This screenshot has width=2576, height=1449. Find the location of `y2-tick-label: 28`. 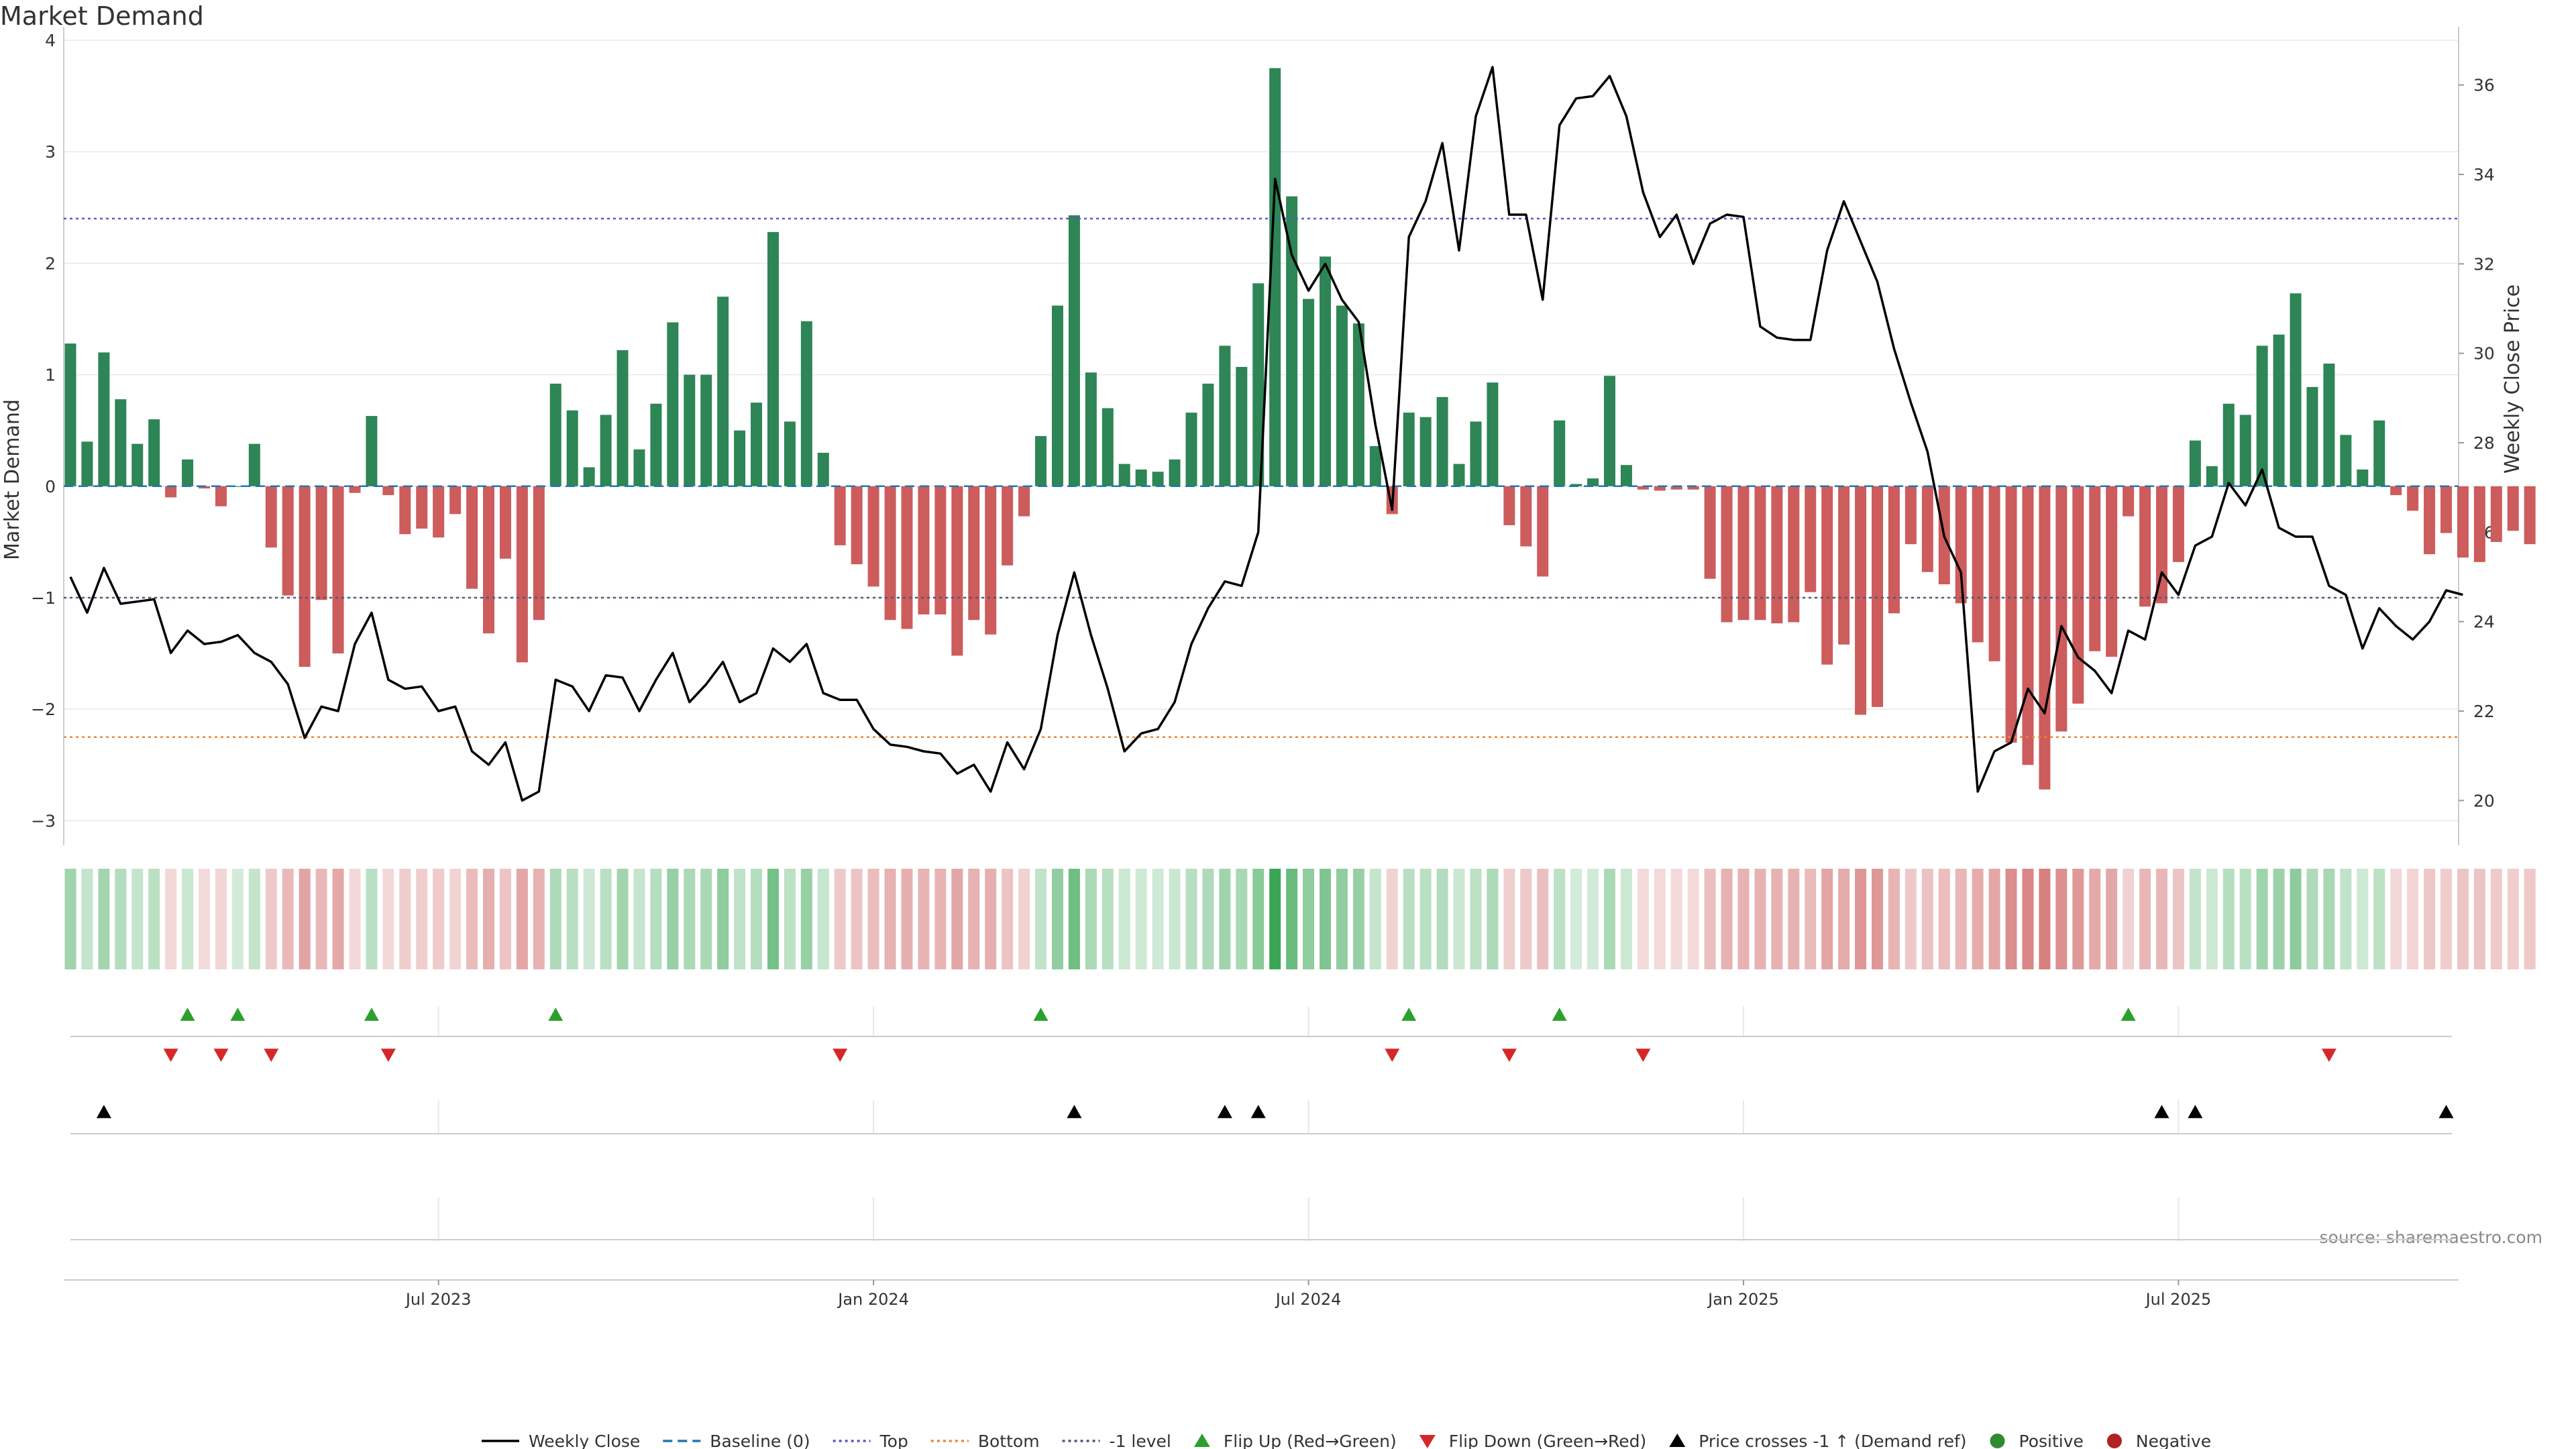

y2-tick-label: 28 is located at coordinates (2484, 443).